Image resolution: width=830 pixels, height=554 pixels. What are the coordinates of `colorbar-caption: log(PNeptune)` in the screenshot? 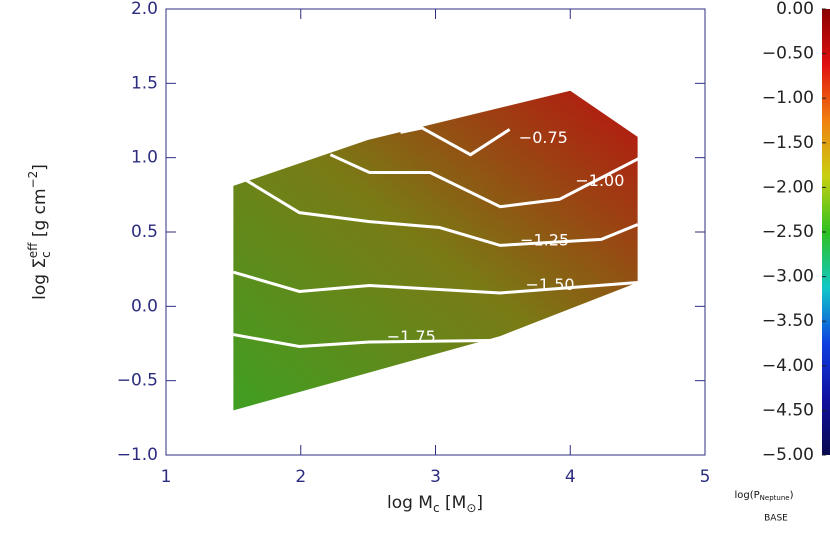 It's located at (763, 496).